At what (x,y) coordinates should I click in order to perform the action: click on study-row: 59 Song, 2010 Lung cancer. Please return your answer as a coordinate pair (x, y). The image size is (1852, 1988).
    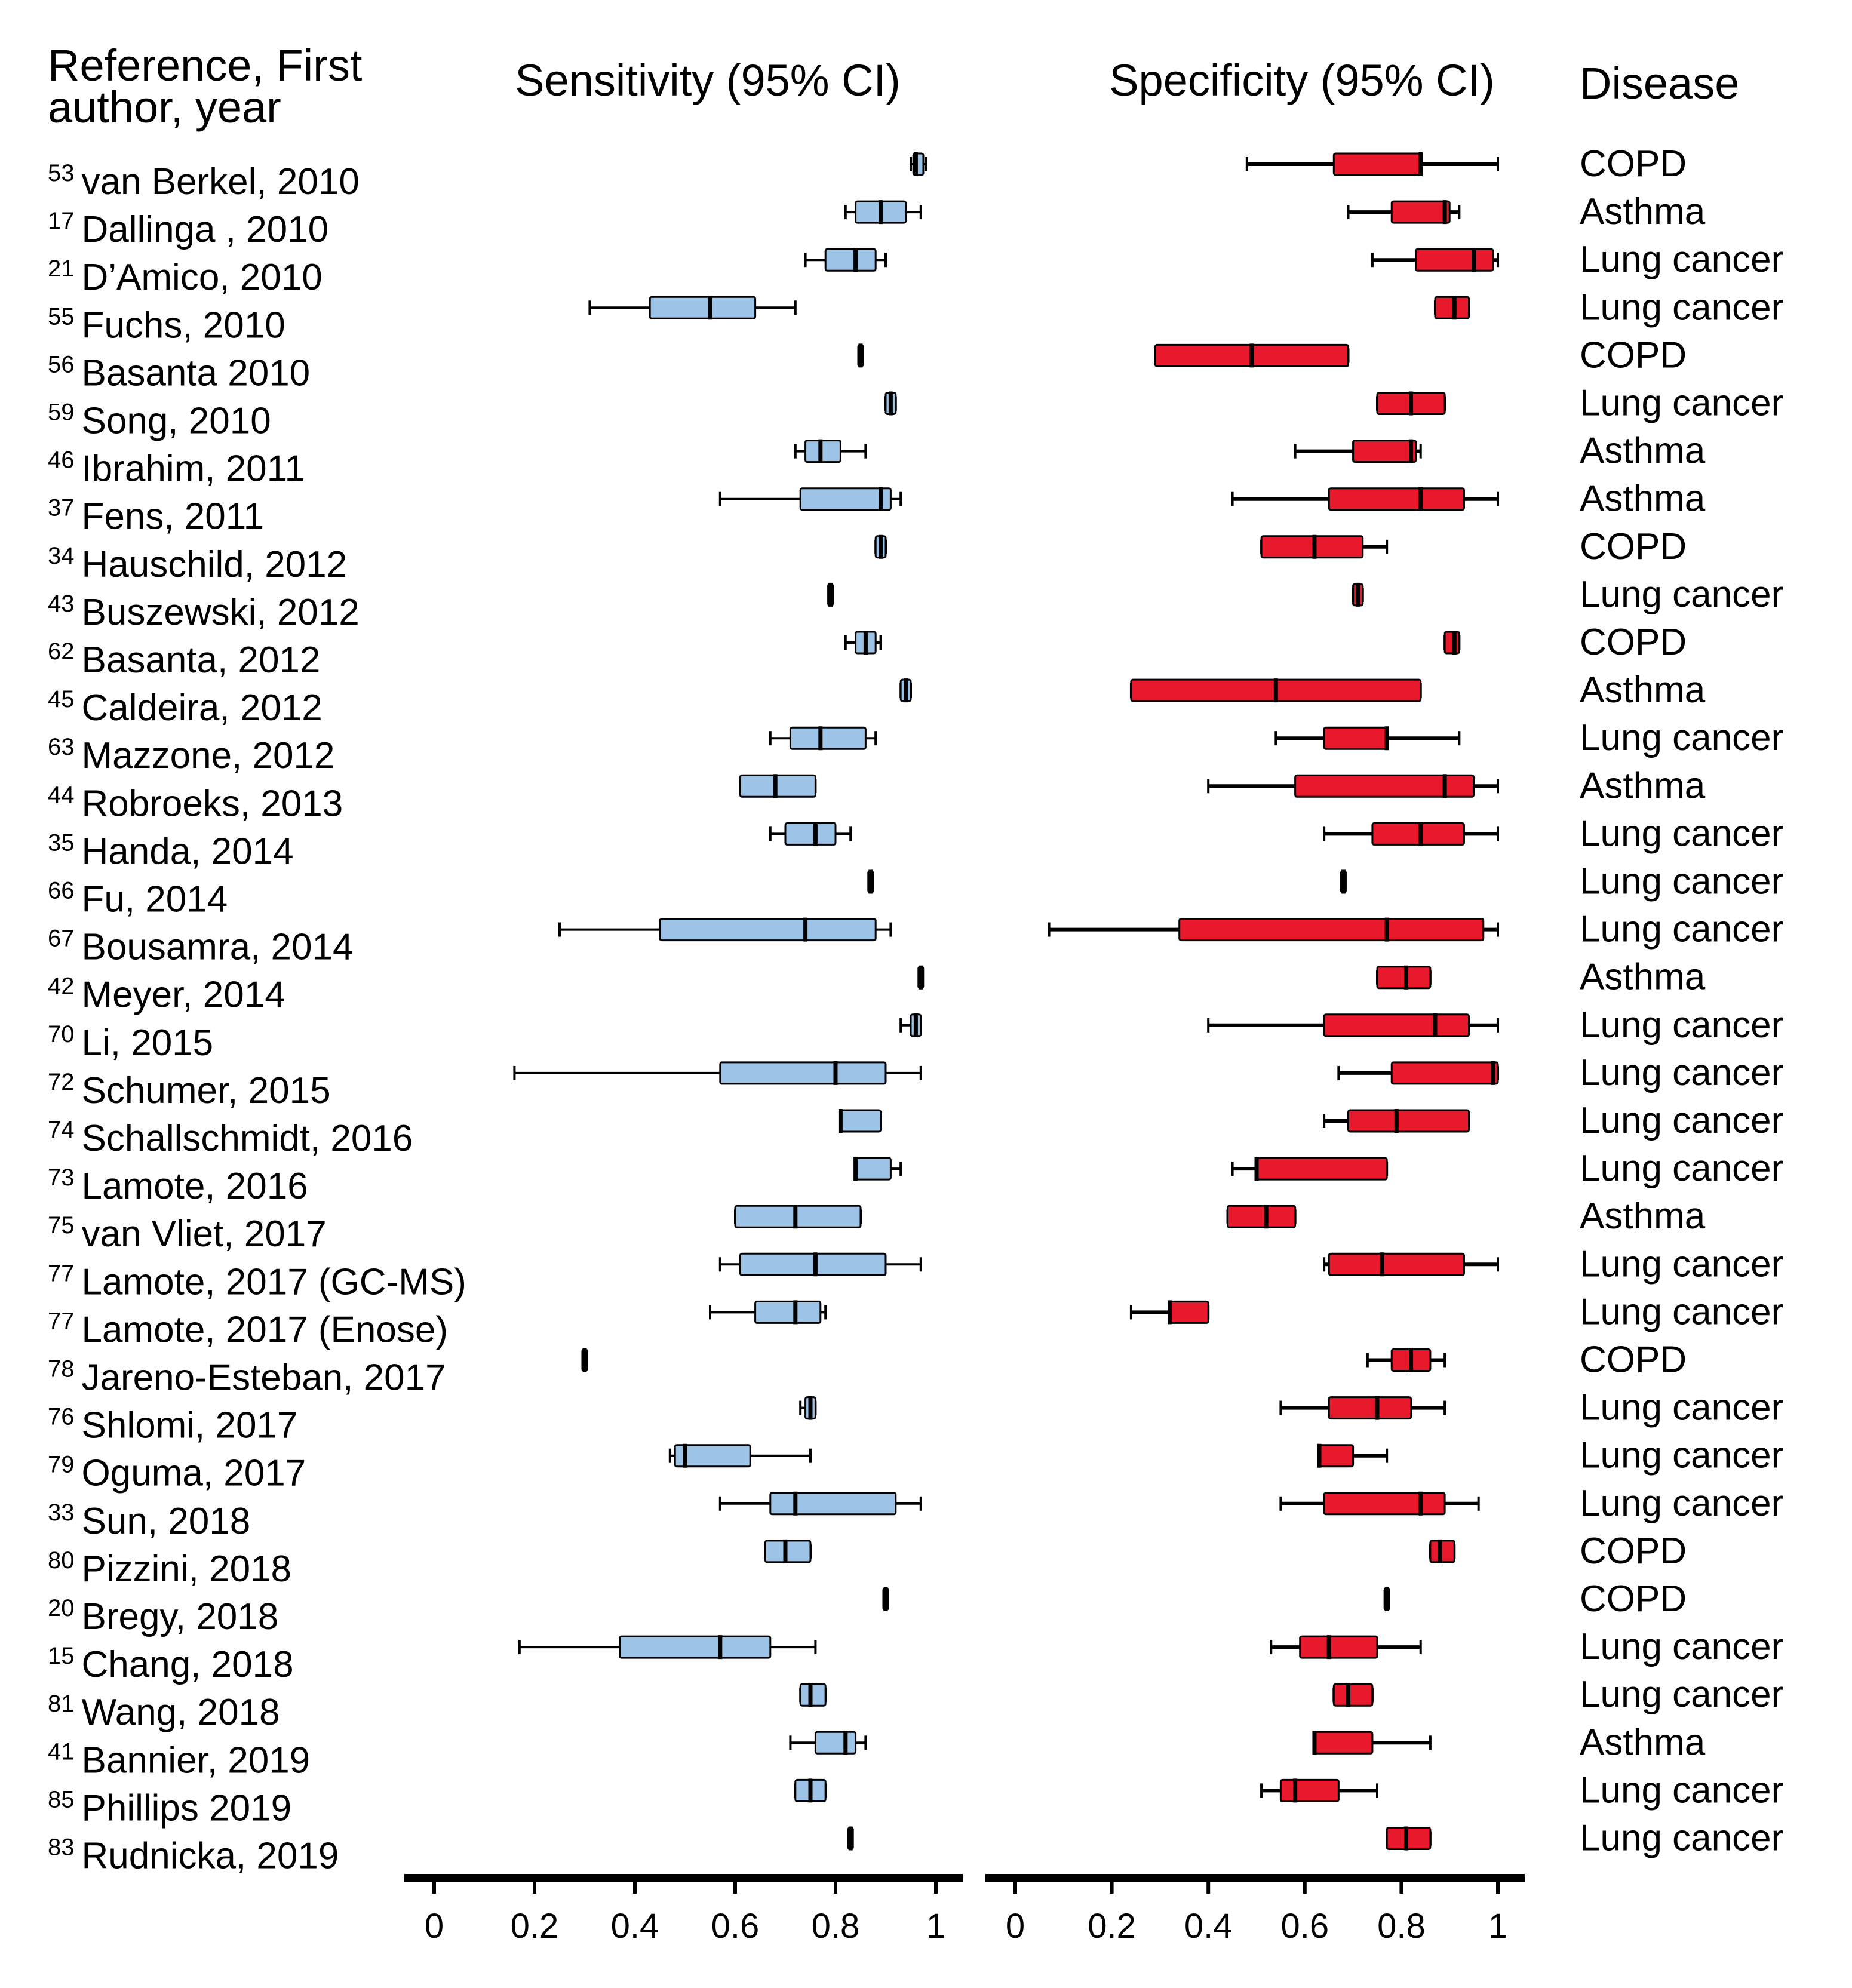
    Looking at the image, I should click on (916, 412).